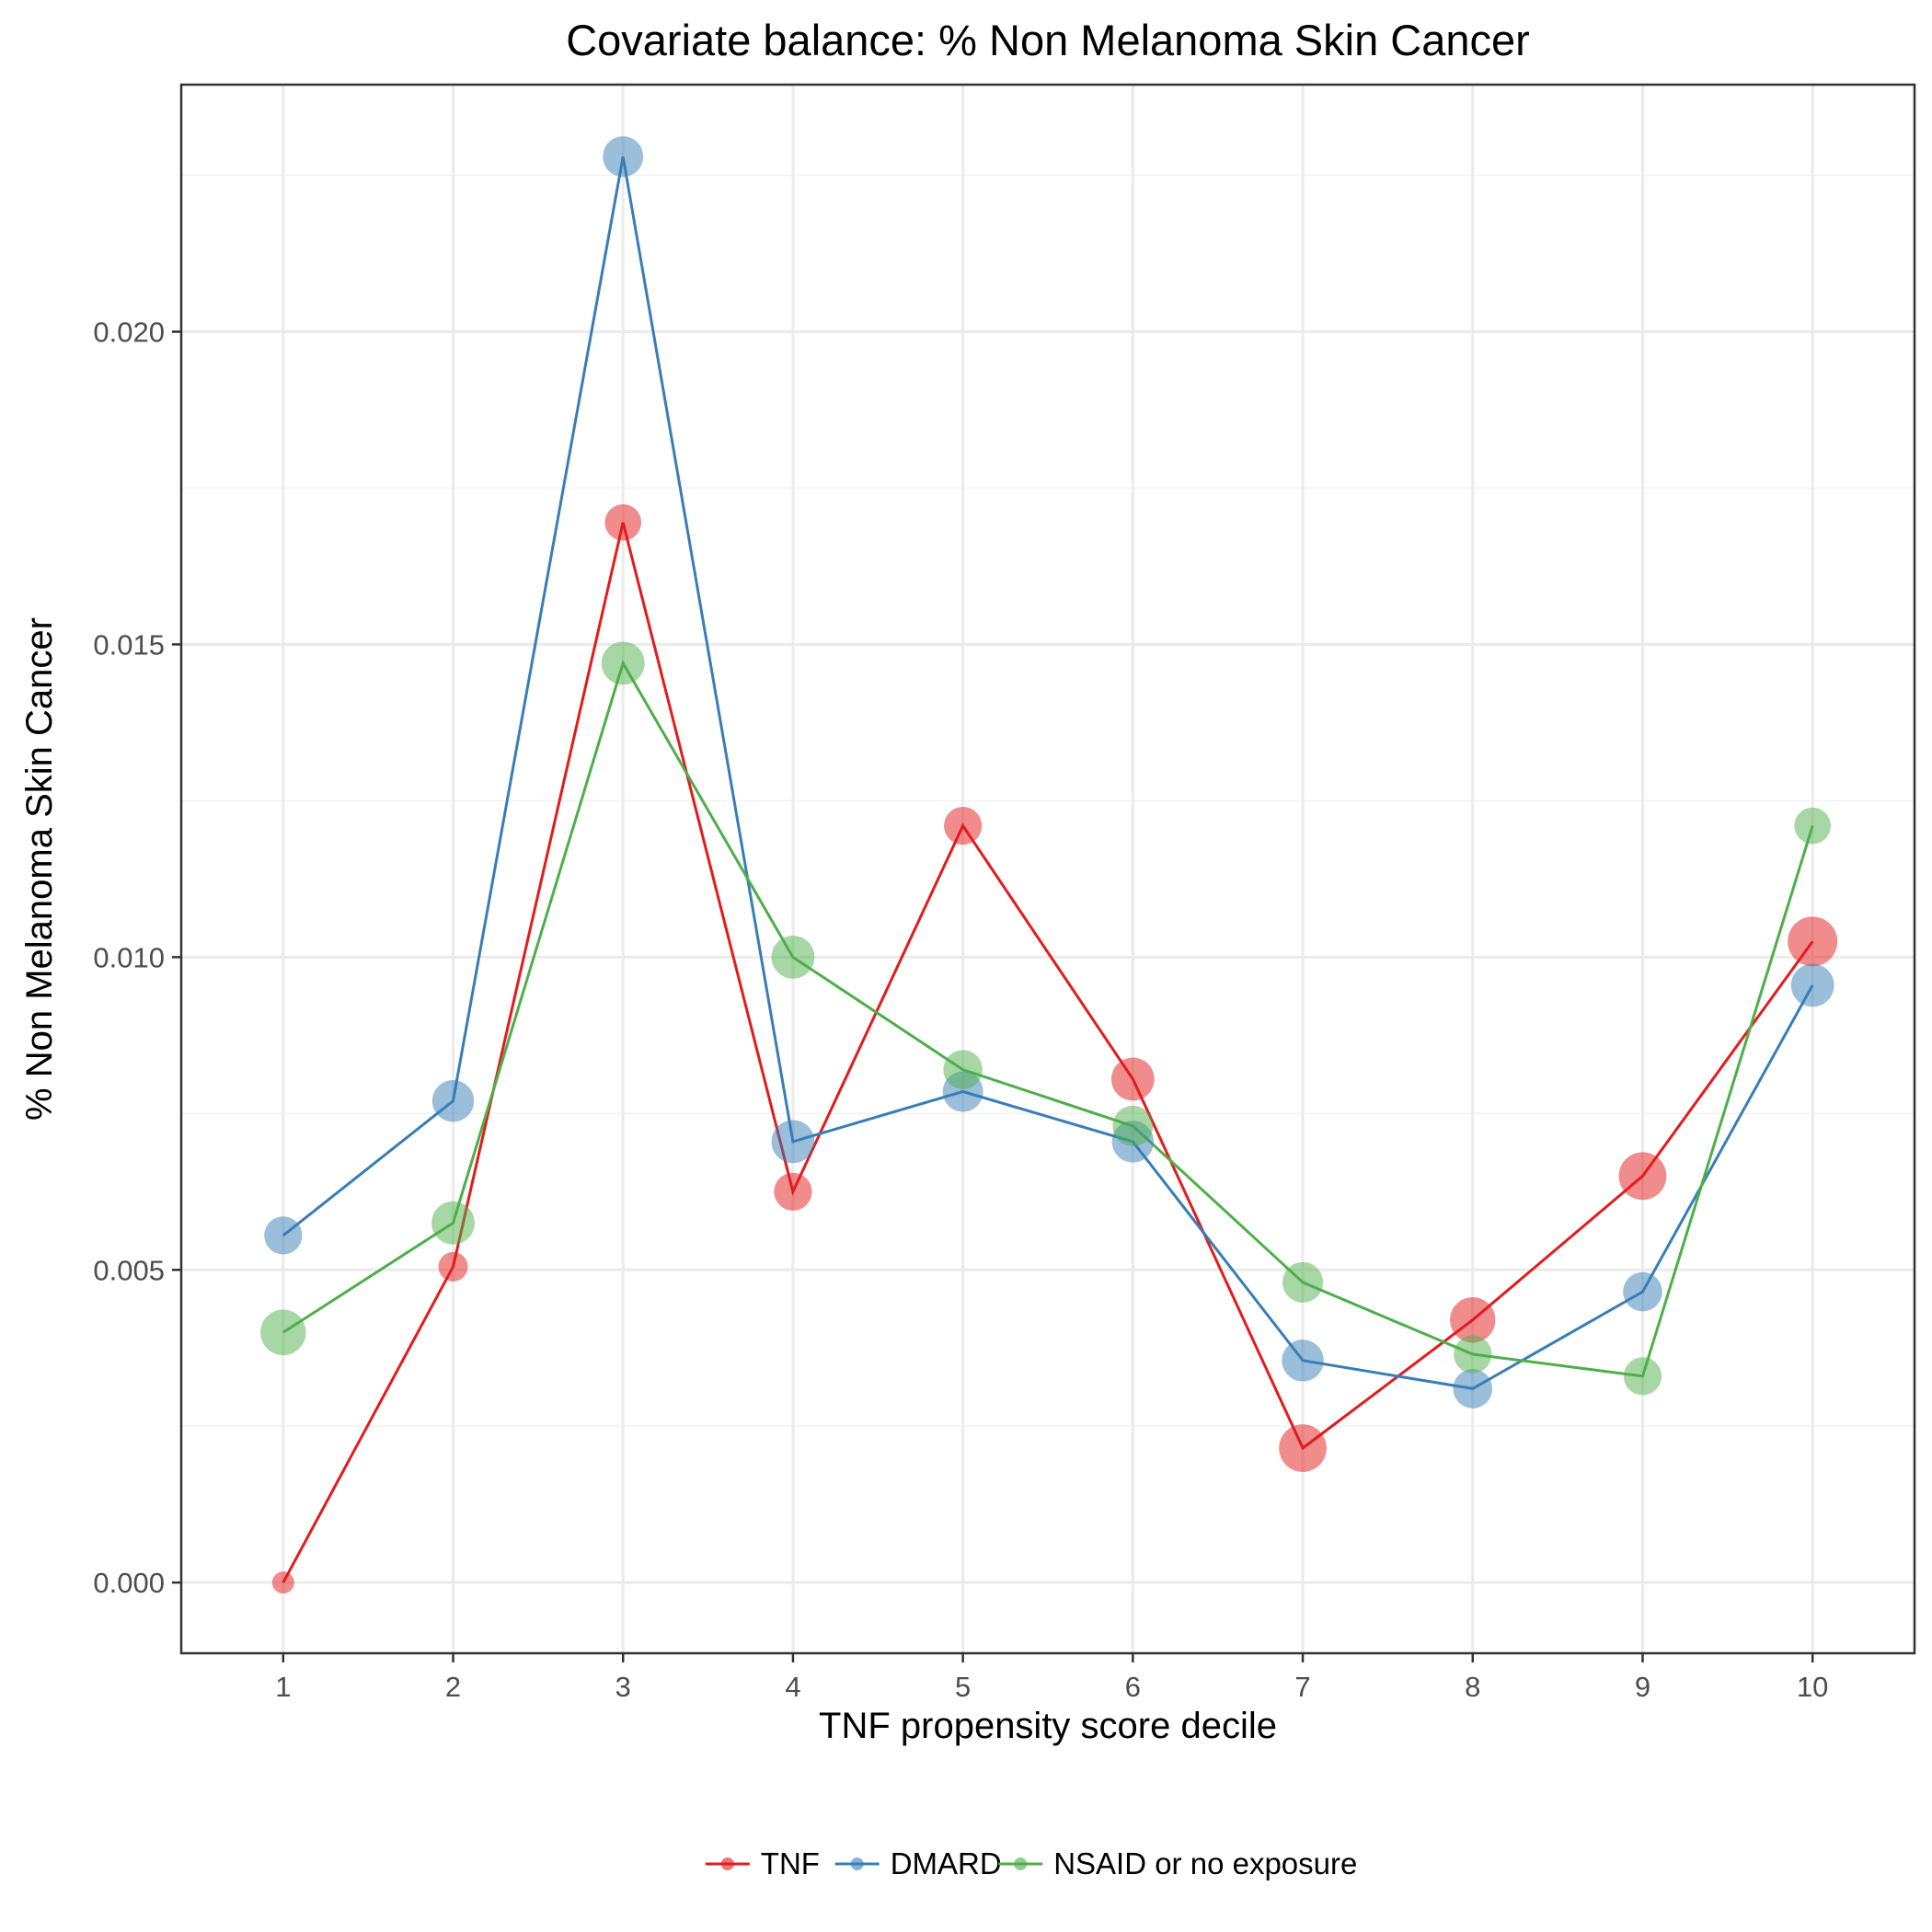  I want to click on y-tick-label: 0.015, so click(129, 644).